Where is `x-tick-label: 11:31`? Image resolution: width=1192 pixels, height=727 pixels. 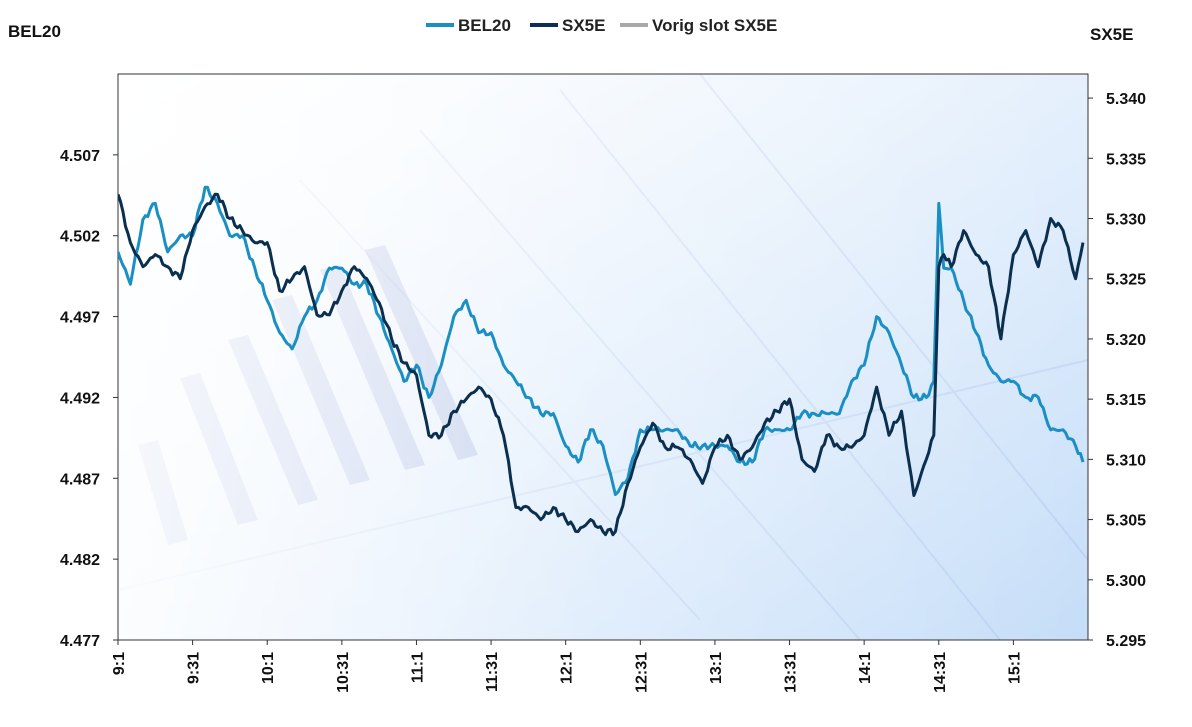 x-tick-label: 11:31 is located at coordinates (492, 672).